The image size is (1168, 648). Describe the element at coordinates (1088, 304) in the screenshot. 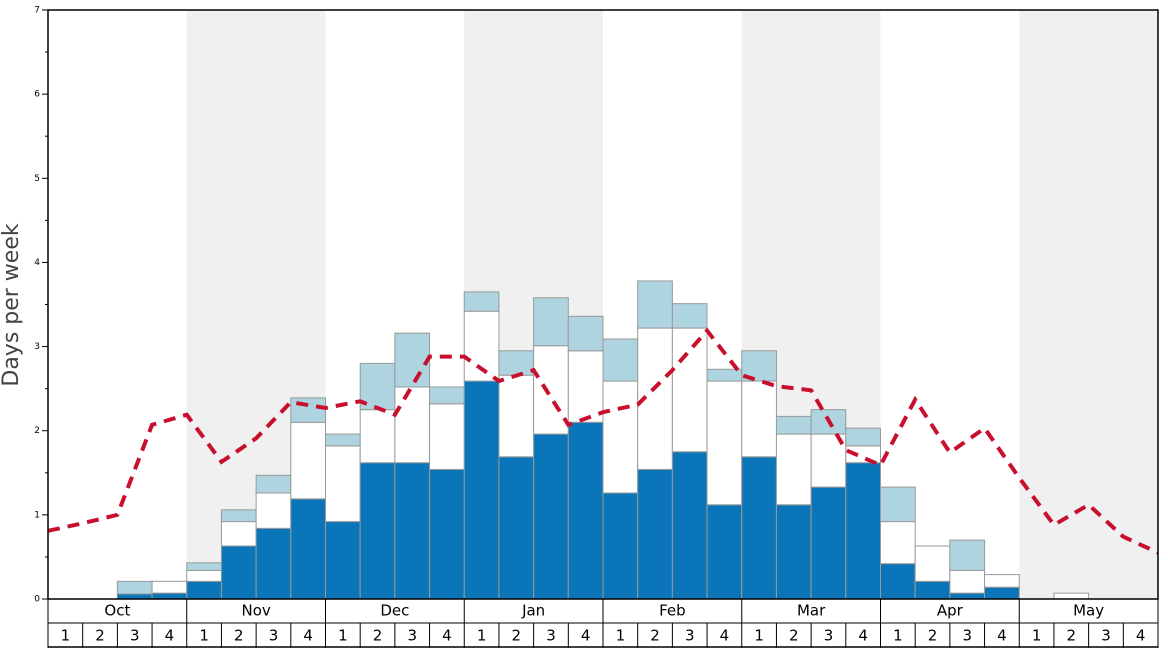

I see `month-band` at that location.